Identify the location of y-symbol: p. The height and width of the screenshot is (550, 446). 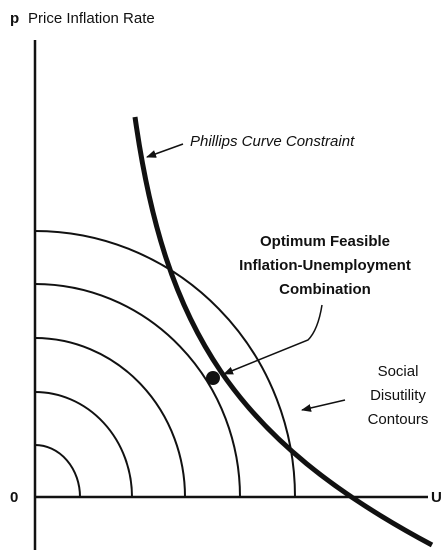
(14, 18).